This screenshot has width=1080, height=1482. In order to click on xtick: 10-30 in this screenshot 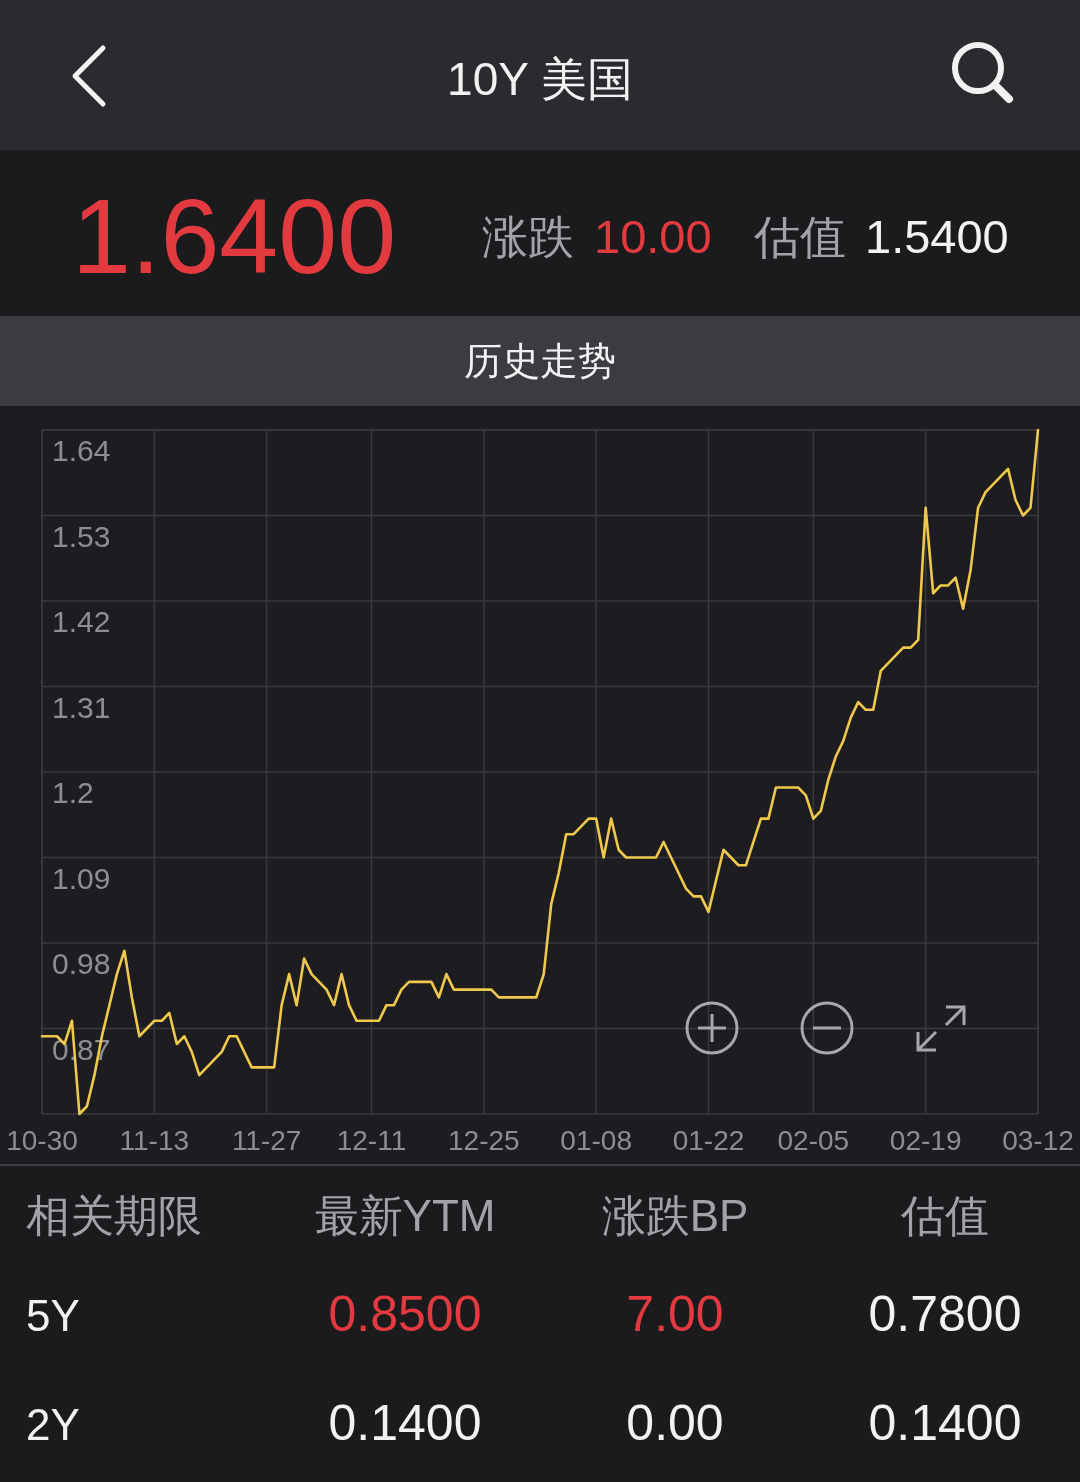, I will do `click(42, 1140)`.